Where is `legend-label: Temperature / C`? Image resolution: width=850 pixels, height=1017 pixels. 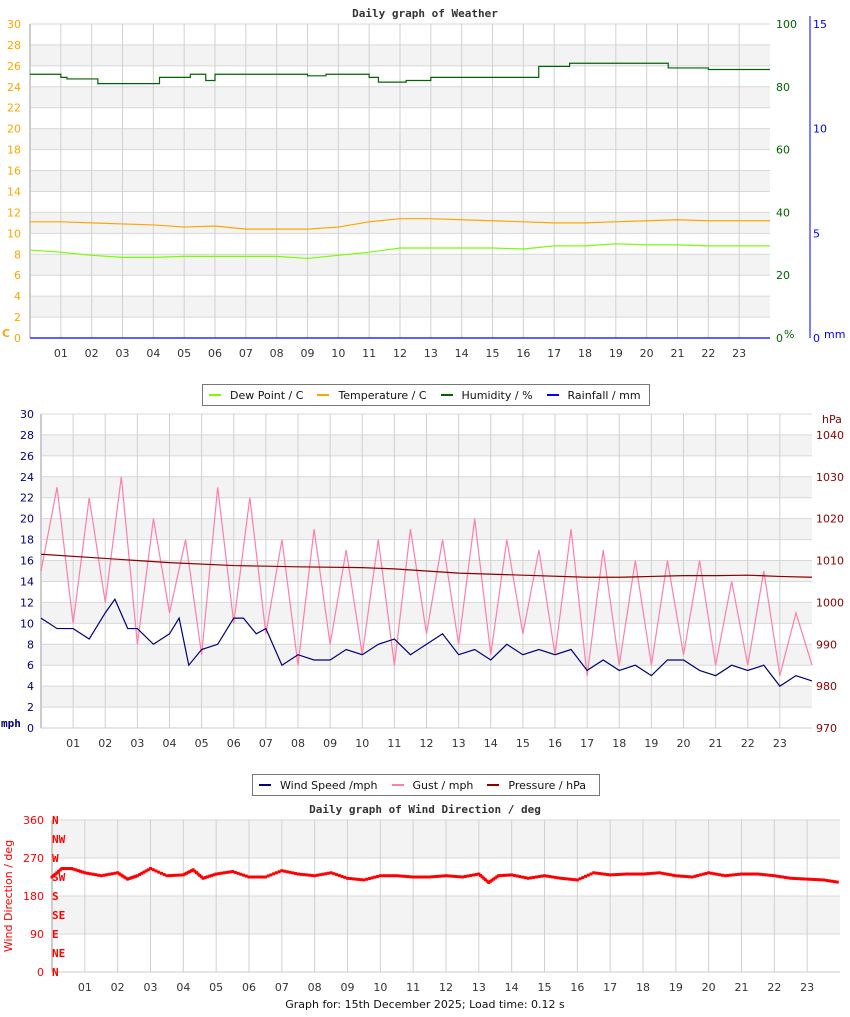 legend-label: Temperature / C is located at coordinates (382, 395).